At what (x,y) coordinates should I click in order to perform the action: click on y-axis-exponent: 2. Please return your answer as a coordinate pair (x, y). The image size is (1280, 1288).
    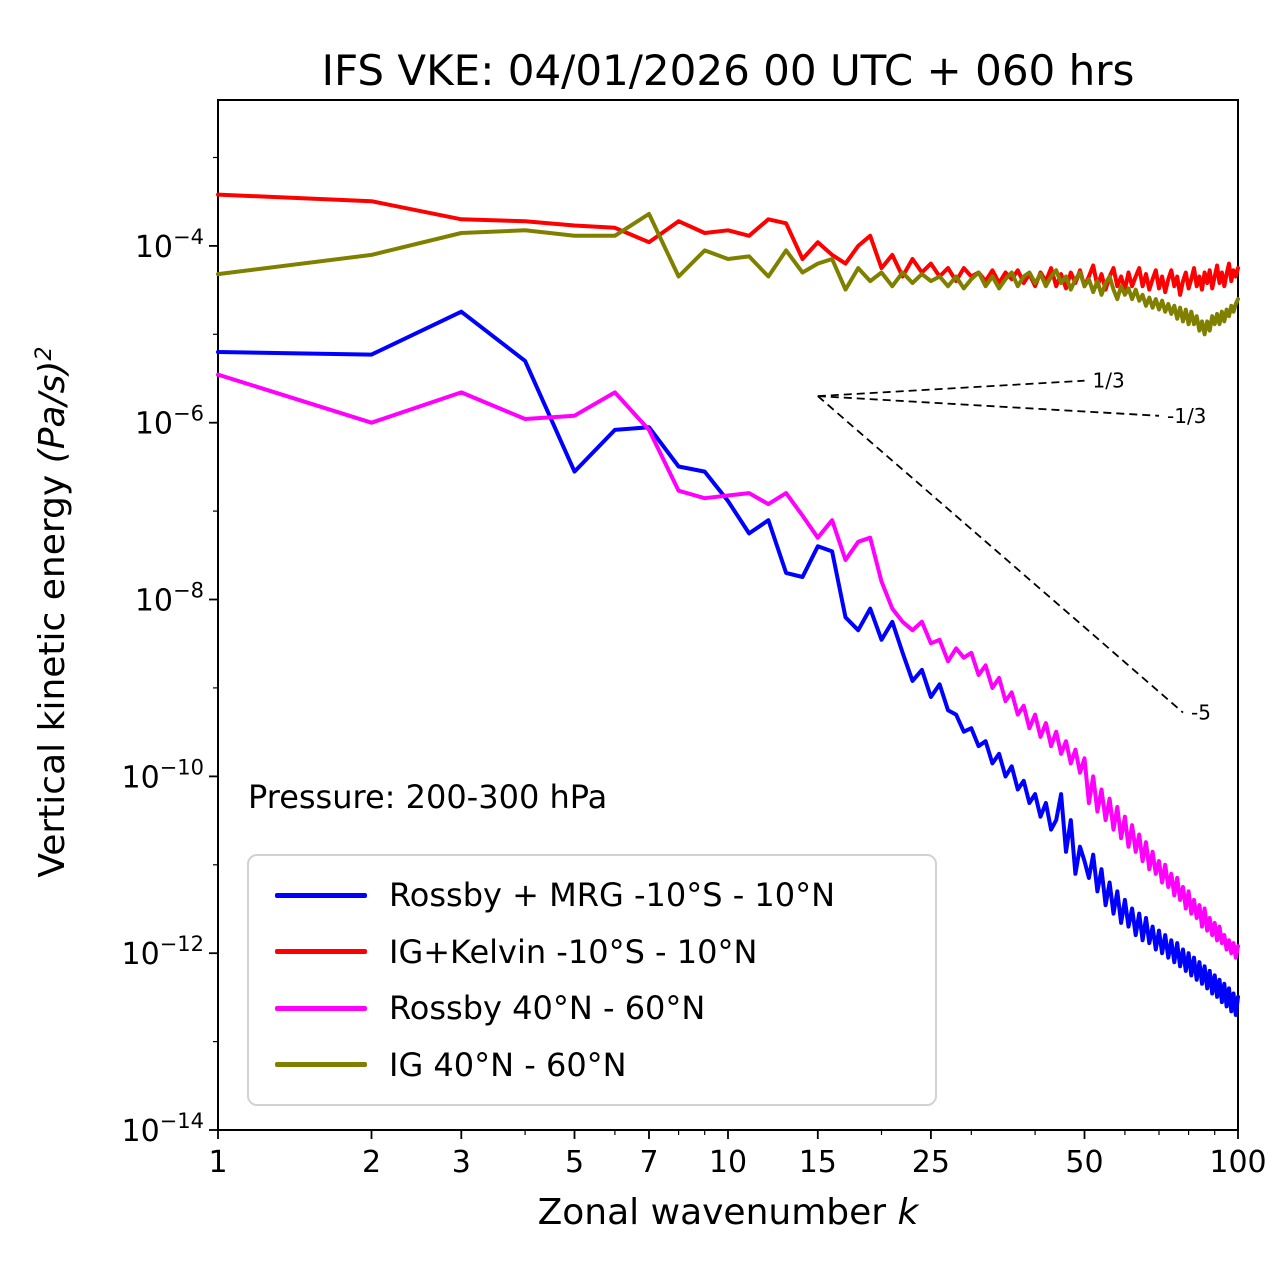
    Looking at the image, I should click on (44, 353).